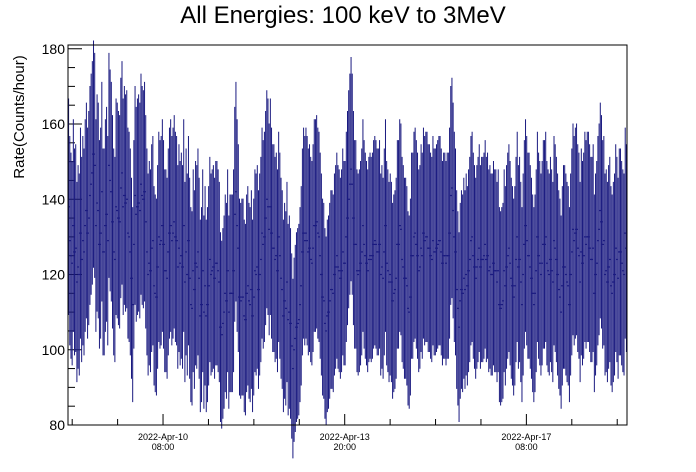  I want to click on y-tick-label: 140, so click(54, 199).